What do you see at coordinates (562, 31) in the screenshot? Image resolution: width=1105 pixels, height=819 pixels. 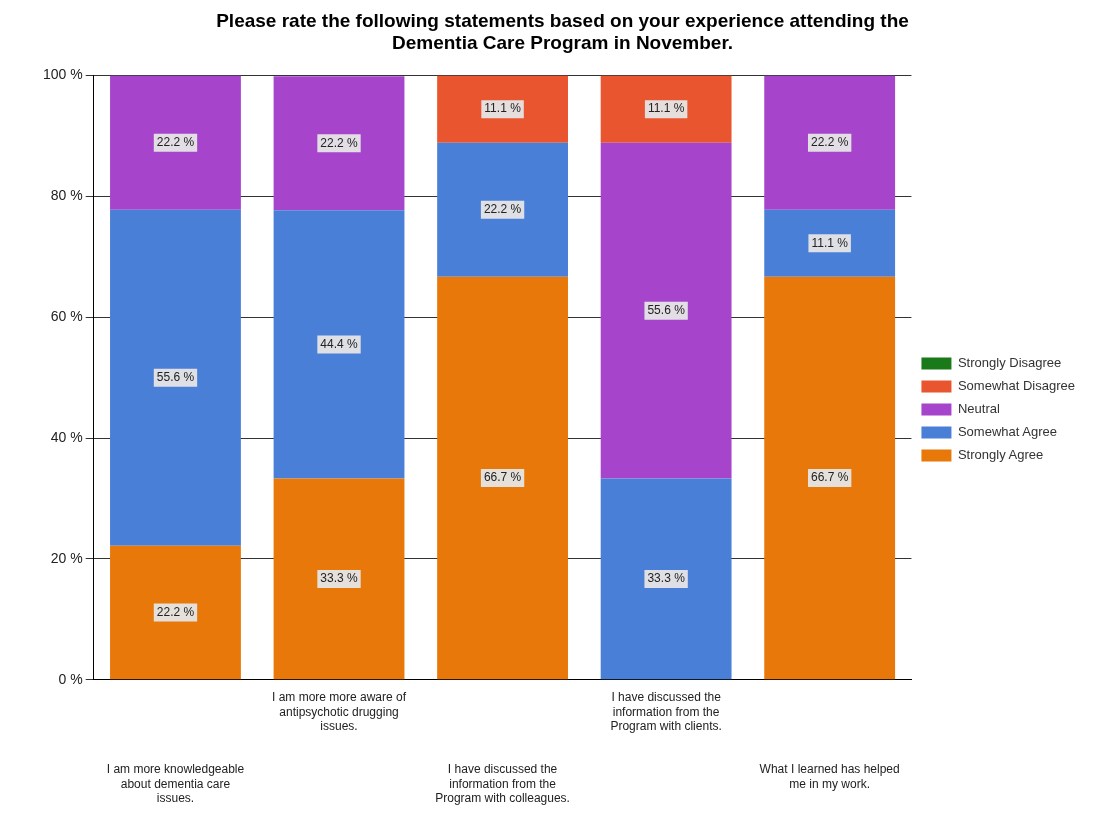 I see `chart-title: Please rate the following statements based on your experience attending the Dementia Care Program in November.` at bounding box center [562, 31].